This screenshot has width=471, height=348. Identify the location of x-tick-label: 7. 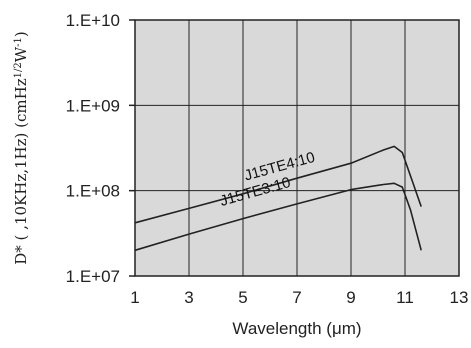
(296, 297).